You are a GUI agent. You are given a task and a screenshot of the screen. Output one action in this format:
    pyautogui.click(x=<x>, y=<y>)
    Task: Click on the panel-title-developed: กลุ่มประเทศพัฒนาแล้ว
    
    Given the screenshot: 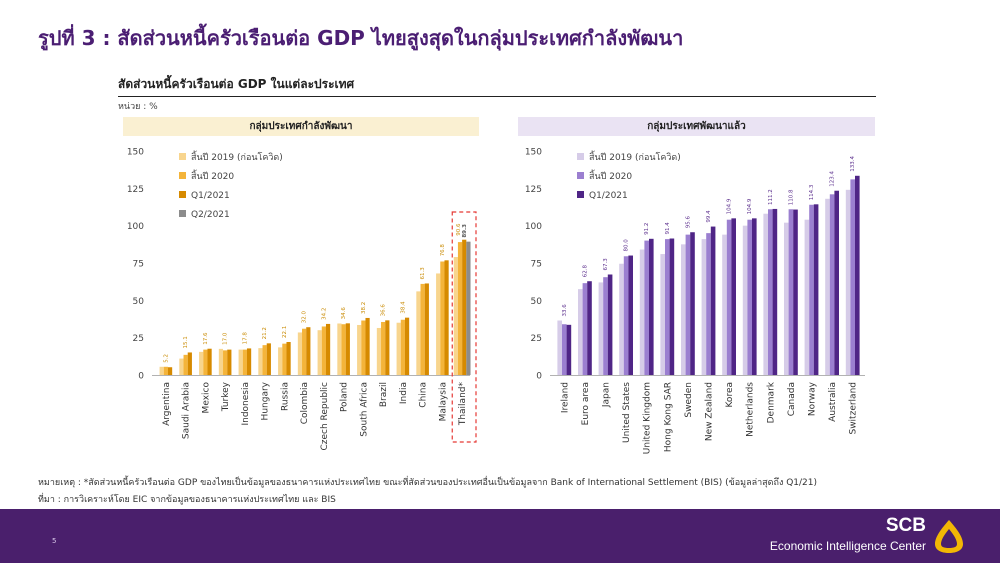 What is the action you would take?
    pyautogui.click(x=696, y=126)
    